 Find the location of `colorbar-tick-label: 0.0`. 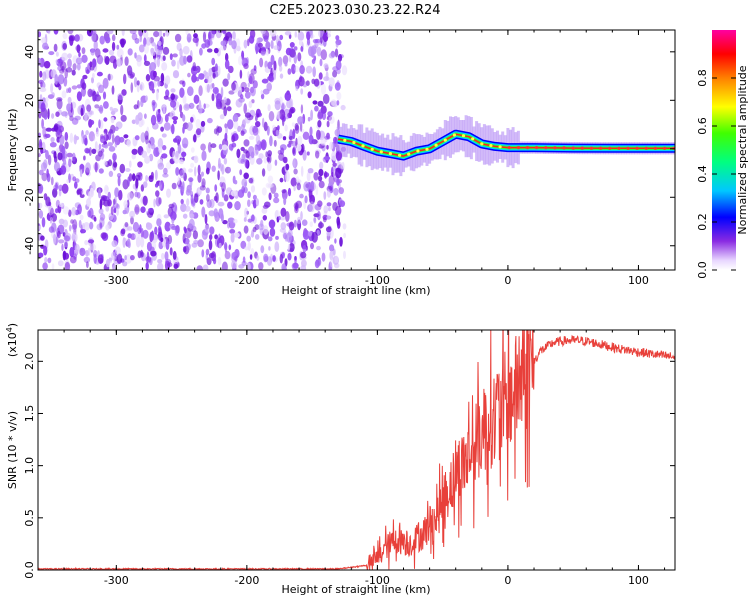

colorbar-tick-label: 0.0 is located at coordinates (702, 270).